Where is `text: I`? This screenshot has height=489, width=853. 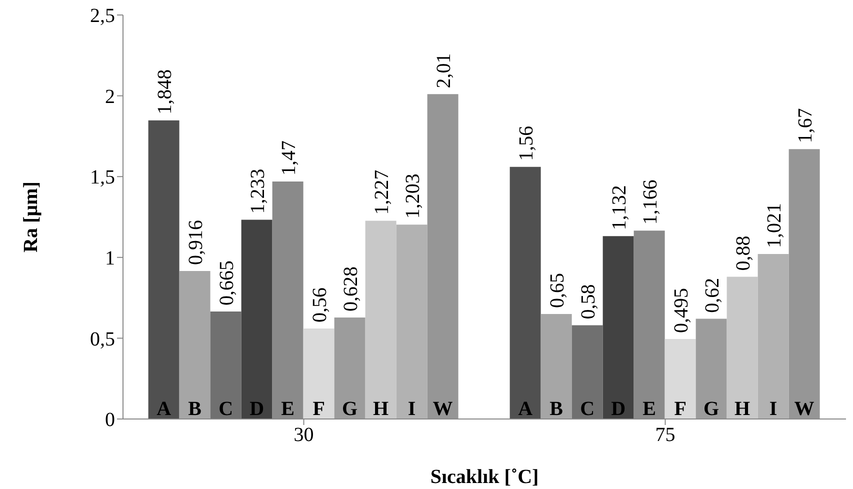 text: I is located at coordinates (773, 409).